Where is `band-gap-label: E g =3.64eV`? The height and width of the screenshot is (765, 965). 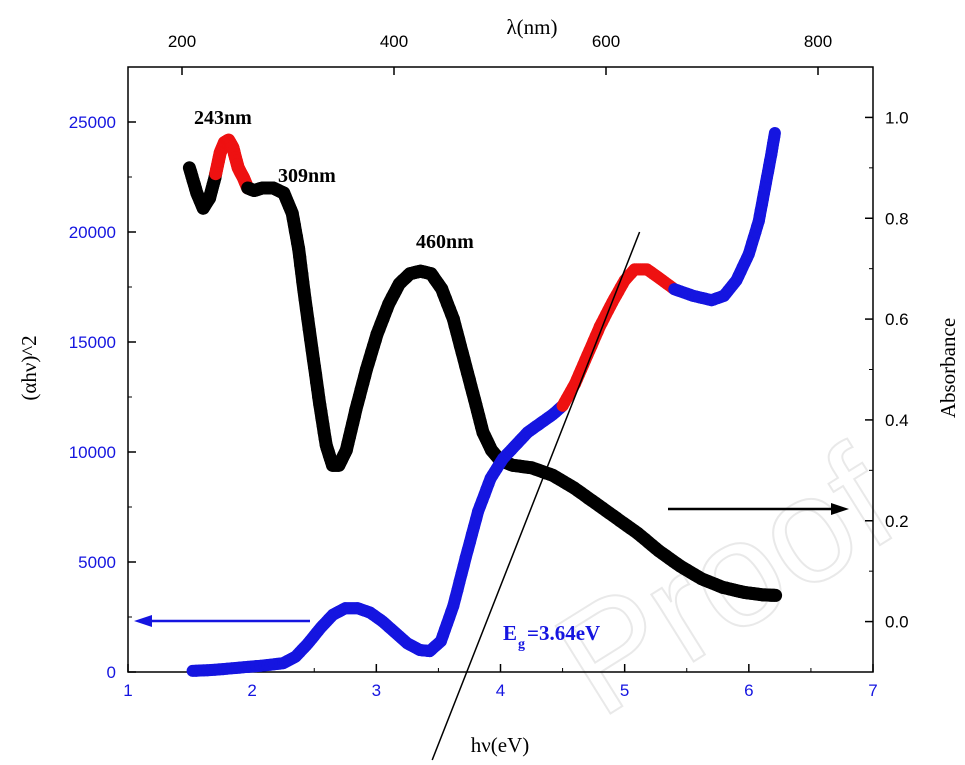
band-gap-label: E g =3.64eV is located at coordinates (551, 636).